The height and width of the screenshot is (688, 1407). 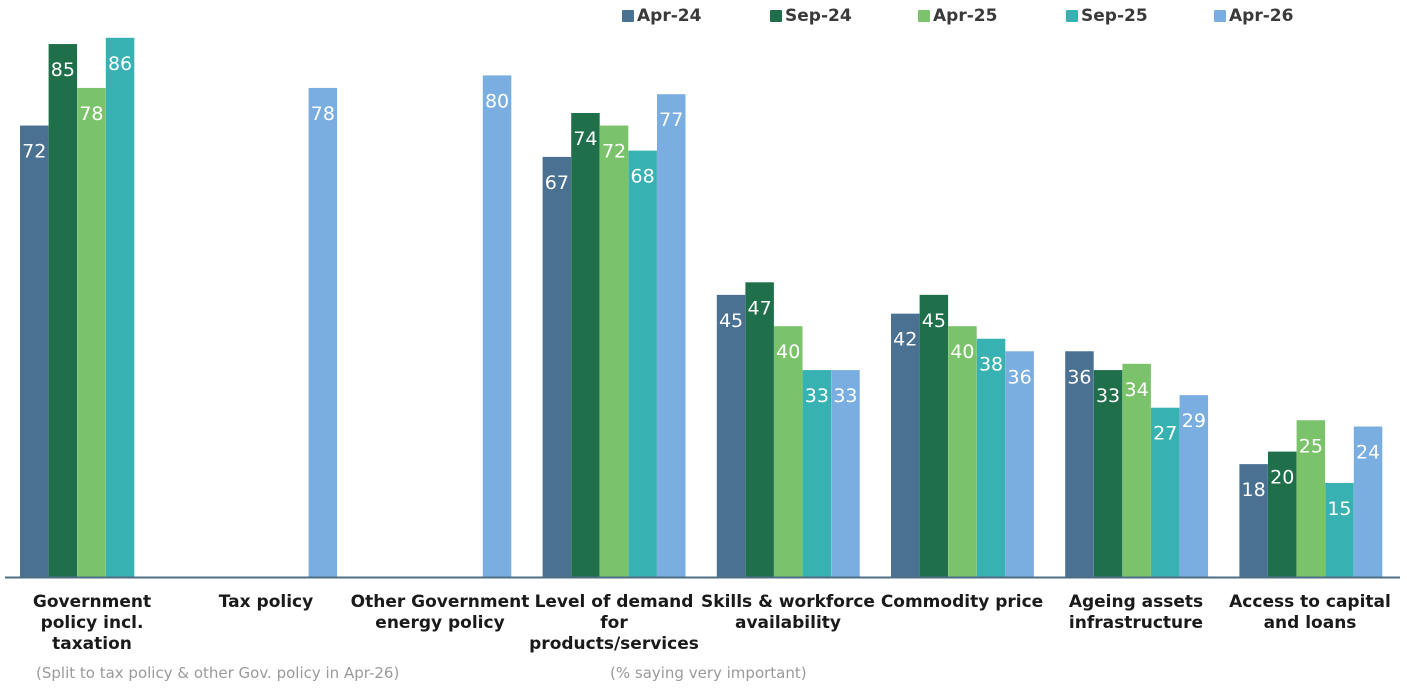 What do you see at coordinates (585, 139) in the screenshot?
I see `data-label: 74` at bounding box center [585, 139].